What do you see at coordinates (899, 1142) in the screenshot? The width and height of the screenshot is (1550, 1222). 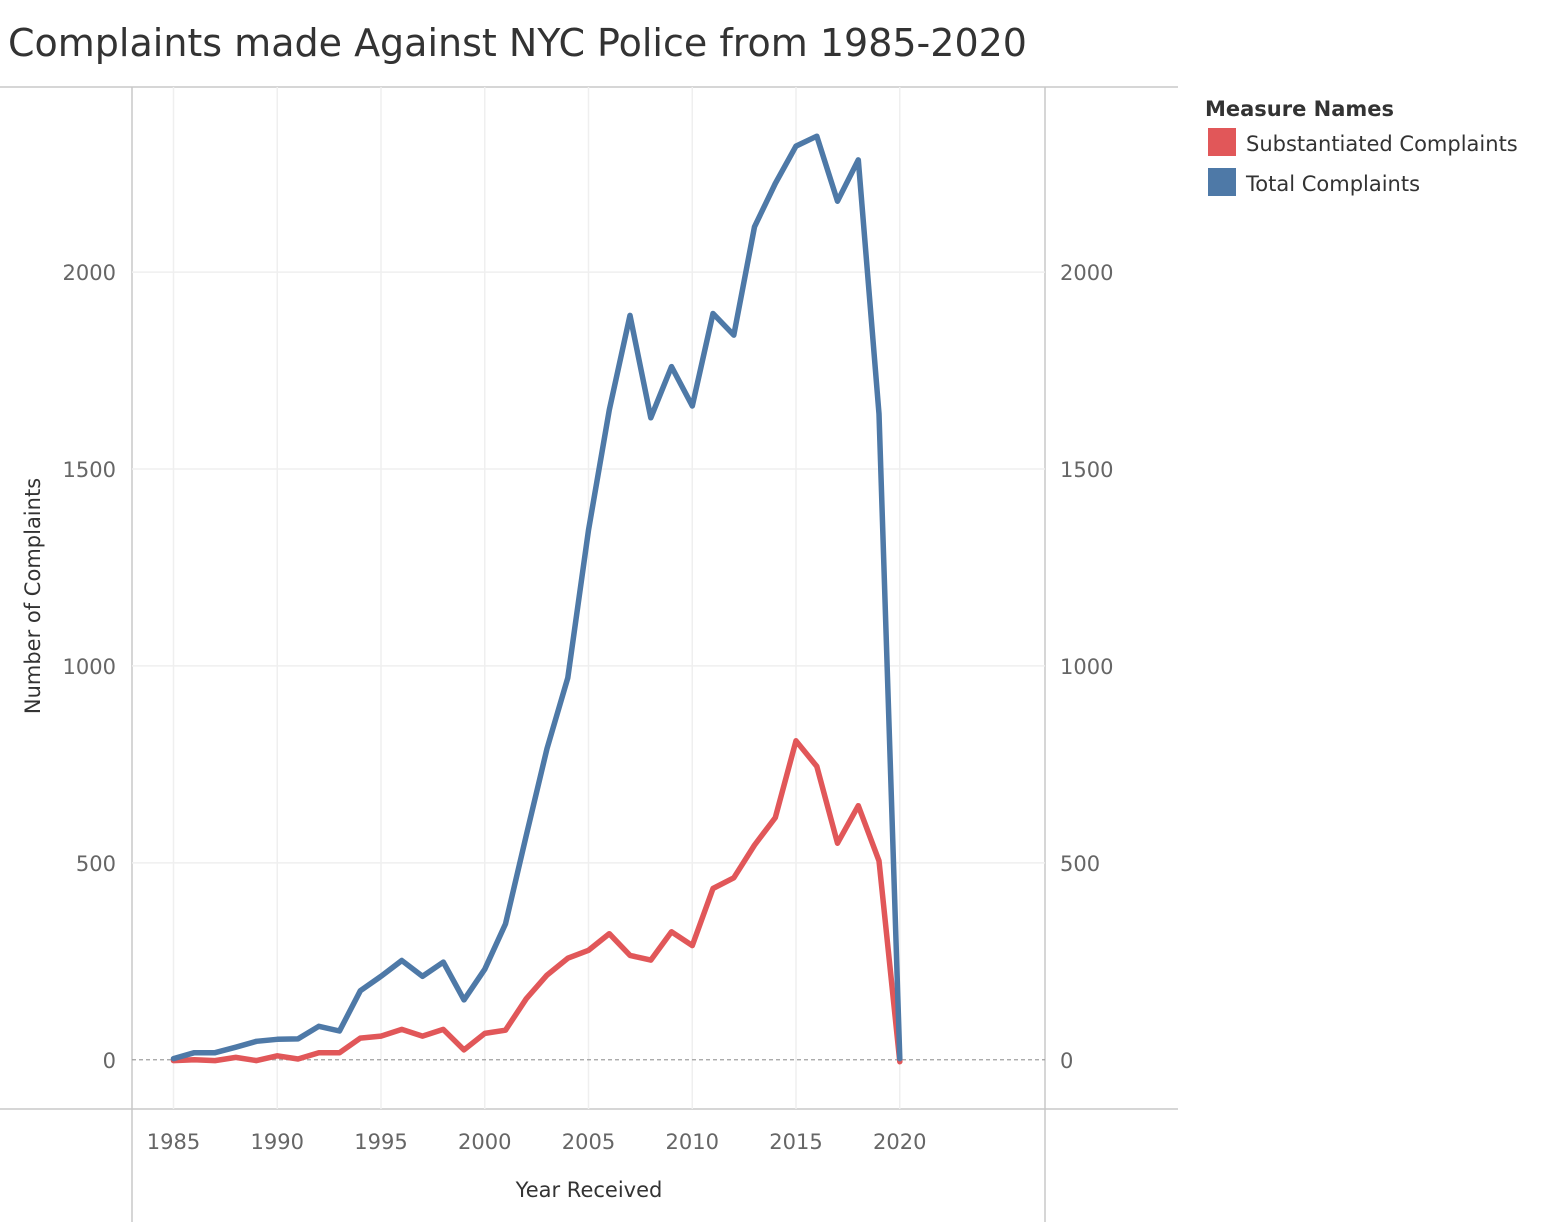 I see `x-tick-label: 2020` at bounding box center [899, 1142].